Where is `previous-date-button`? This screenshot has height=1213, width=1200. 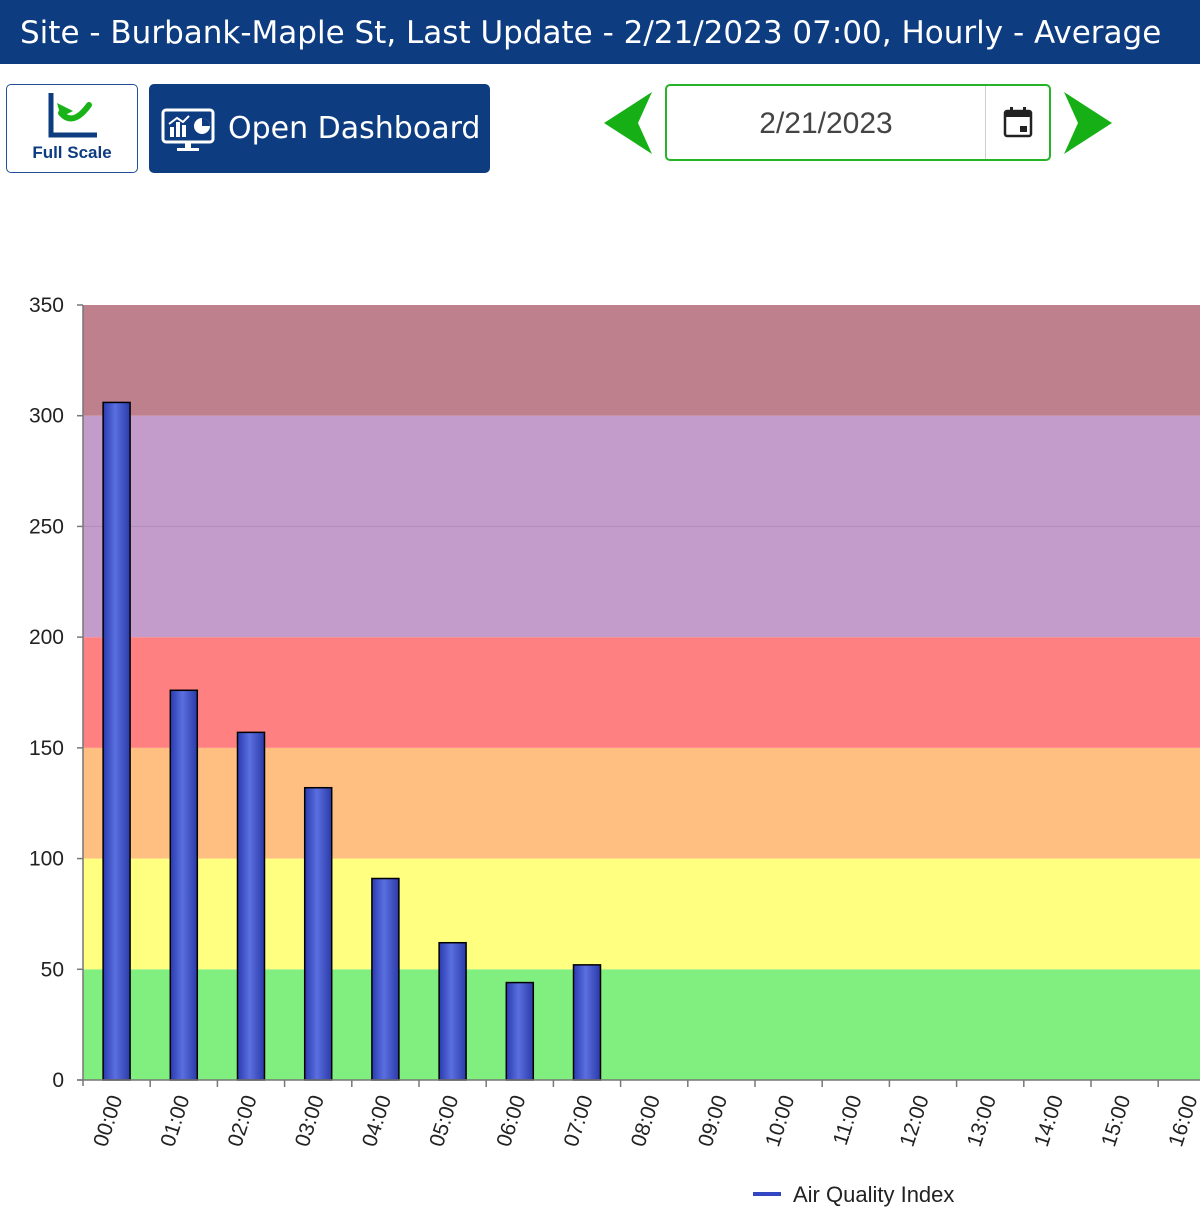
previous-date-button is located at coordinates (628, 125).